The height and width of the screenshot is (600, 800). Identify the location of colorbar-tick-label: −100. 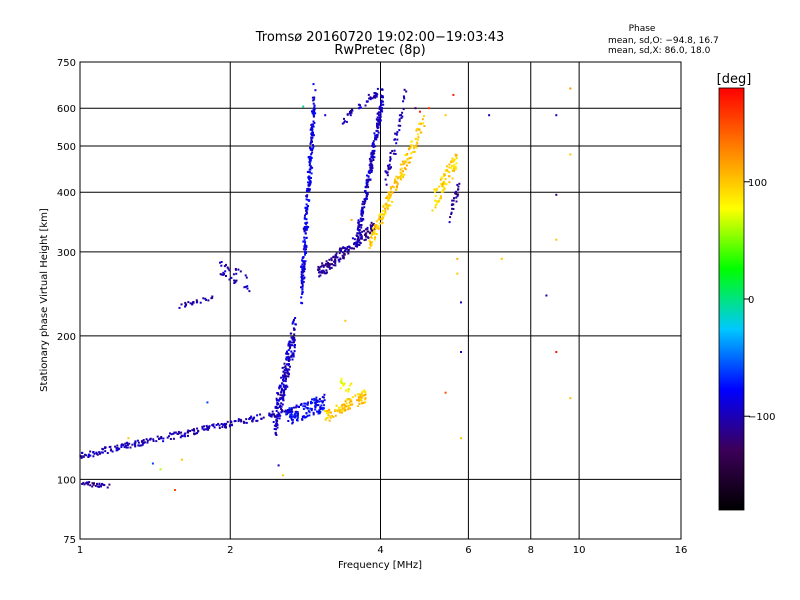
(761, 417).